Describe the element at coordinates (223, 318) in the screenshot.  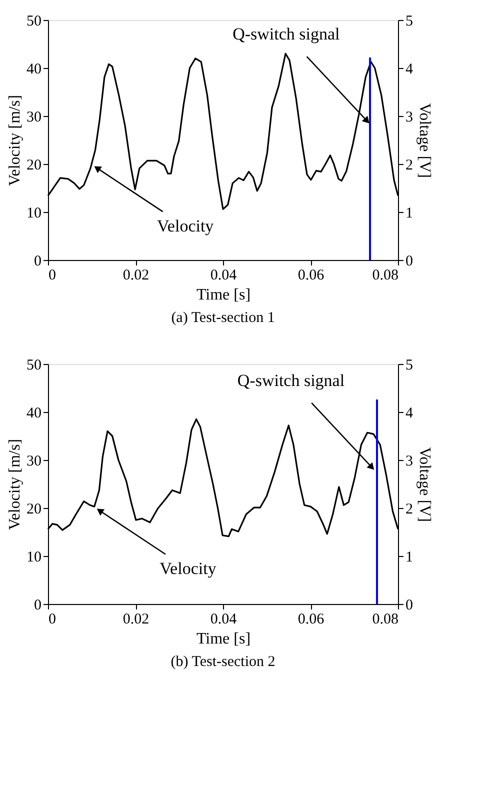
I see `text: (a) Test-section 1` at that location.